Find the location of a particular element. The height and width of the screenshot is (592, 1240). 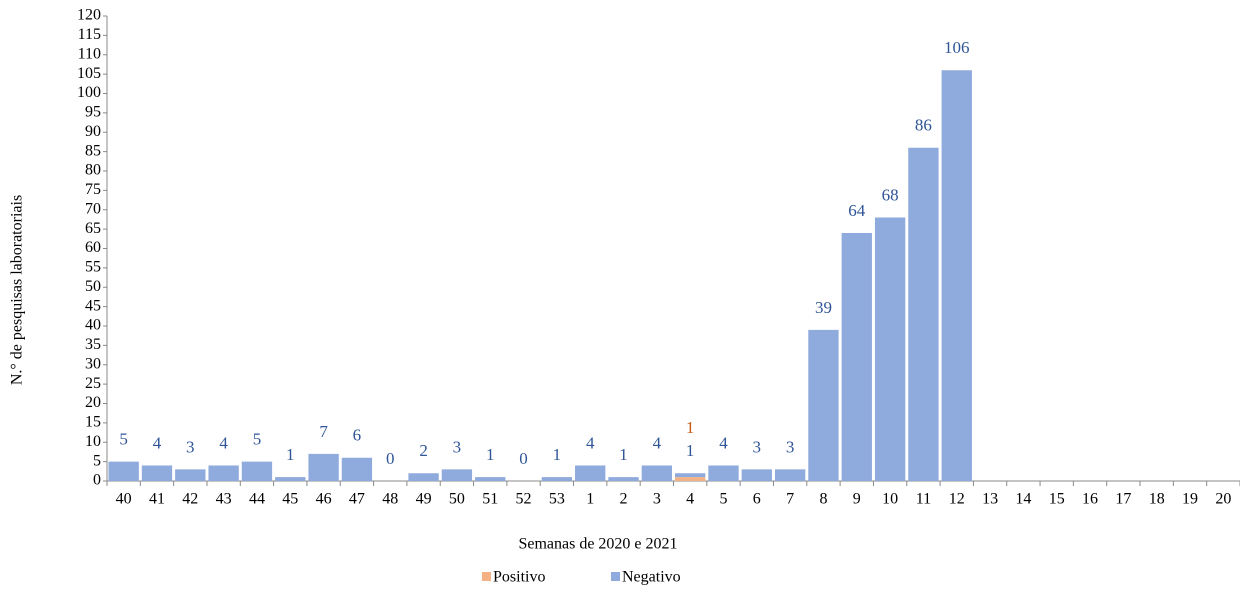

y-tick-label: 25 is located at coordinates (93, 383).